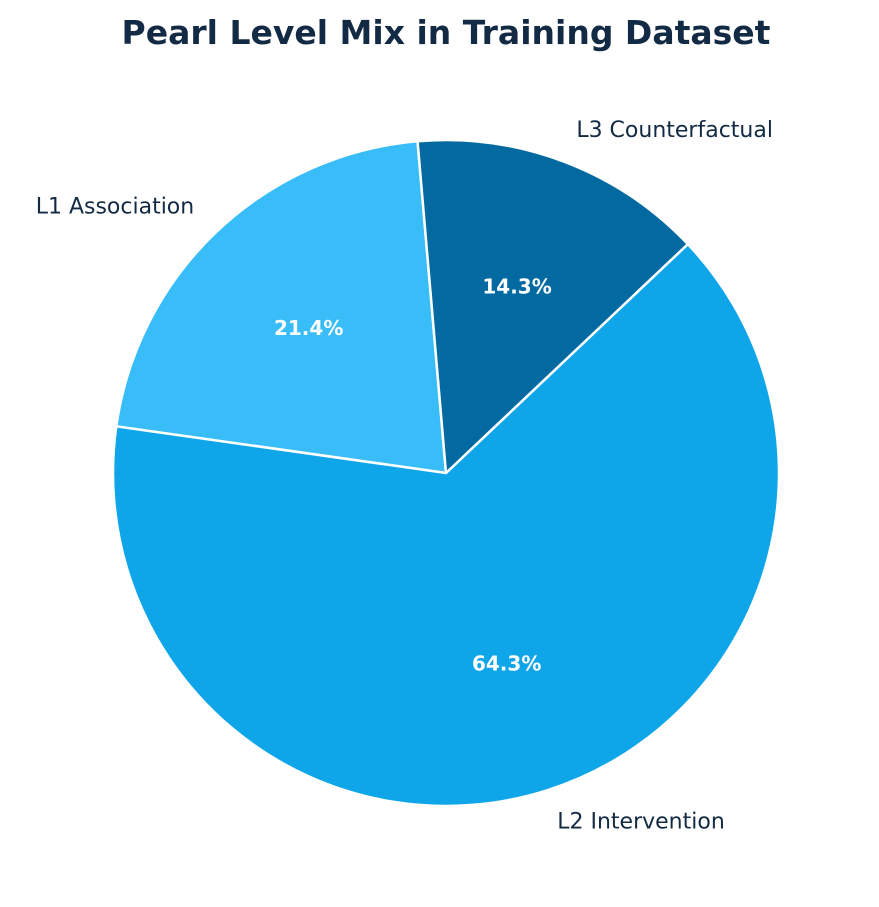 This screenshot has width=879, height=907. What do you see at coordinates (115, 206) in the screenshot?
I see `slice-label: L1 Association` at bounding box center [115, 206].